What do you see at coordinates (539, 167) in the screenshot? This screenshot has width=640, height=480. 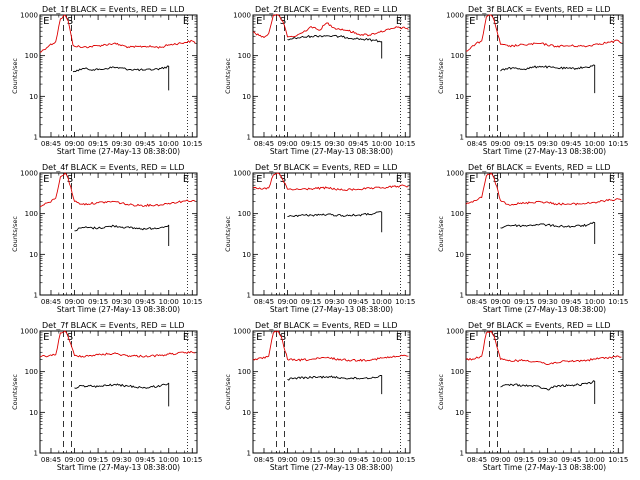 I see `panel-title: Det_6f BLACK = Events, RED = LLD` at bounding box center [539, 167].